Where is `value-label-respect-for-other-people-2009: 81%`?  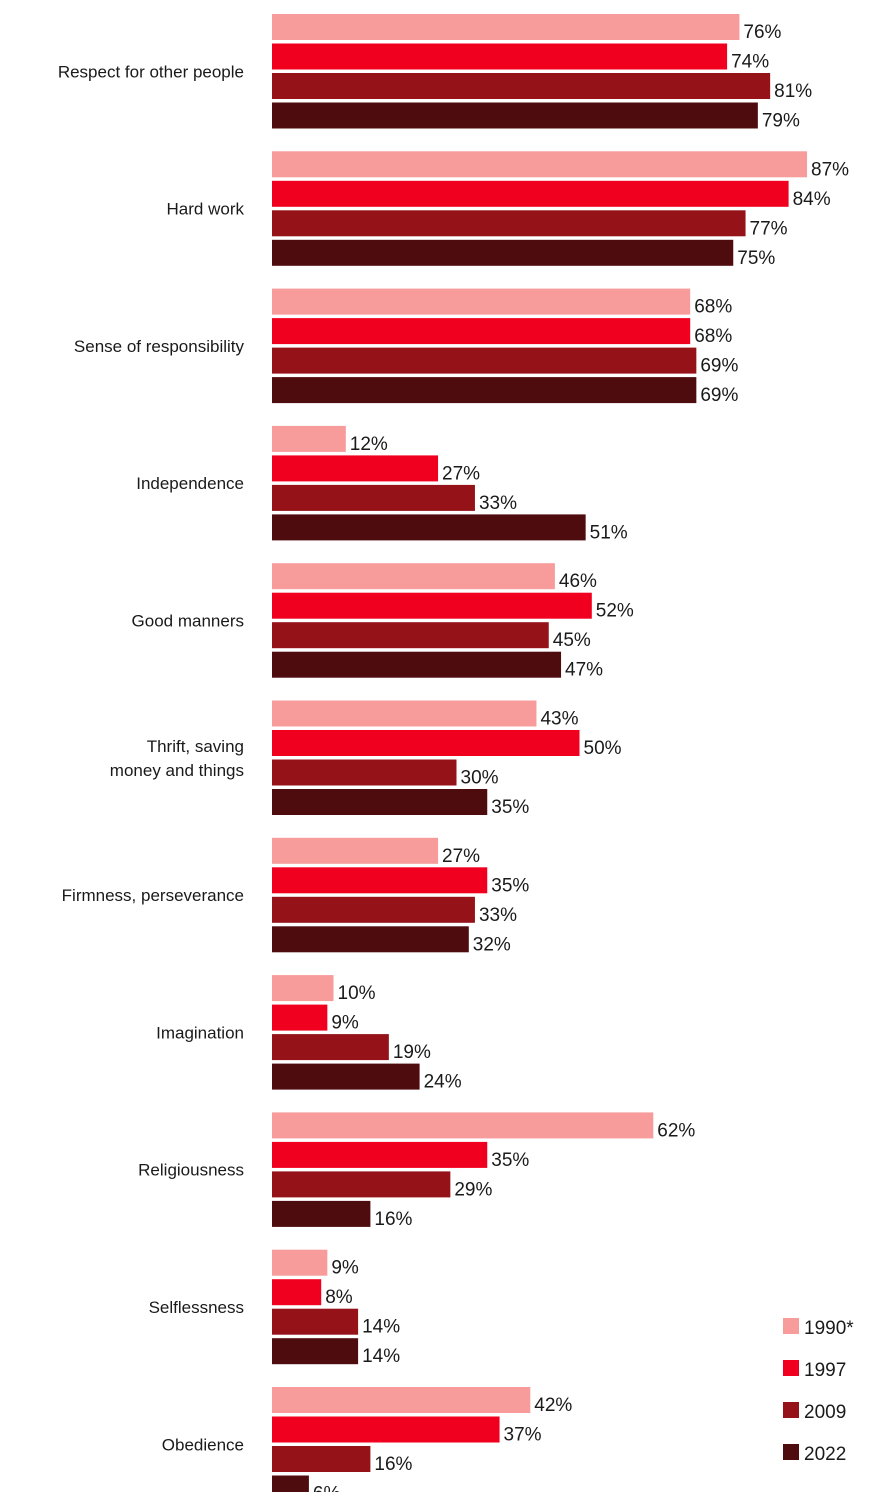 value-label-respect-for-other-people-2009: 81% is located at coordinates (793, 91).